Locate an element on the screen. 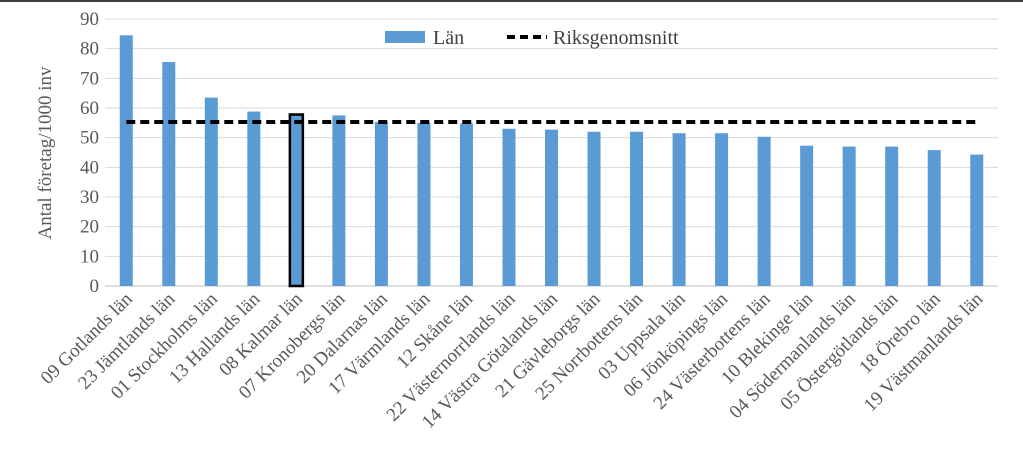 The height and width of the screenshot is (474, 1023). y-tick-label: 60 is located at coordinates (89, 108).